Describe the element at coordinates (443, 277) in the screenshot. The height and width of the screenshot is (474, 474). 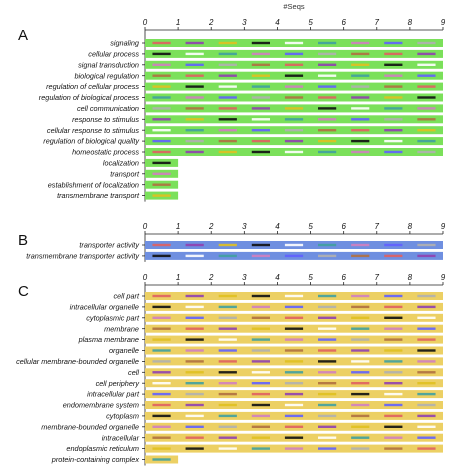
I see `x-tick-label: 9` at that location.